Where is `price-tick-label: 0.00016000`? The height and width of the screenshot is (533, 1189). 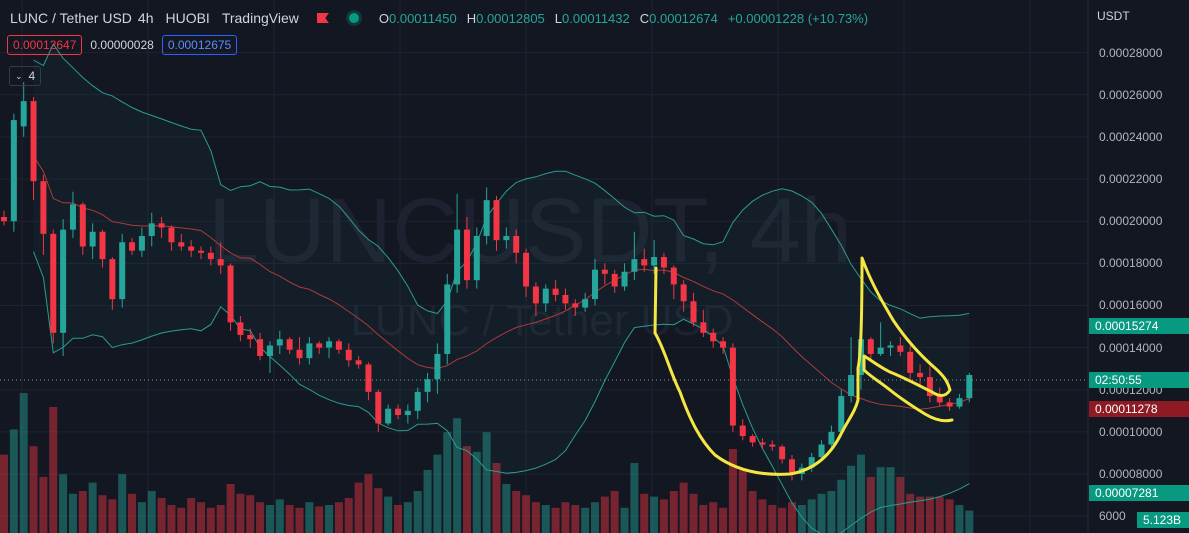
price-tick-label: 0.00016000 is located at coordinates (1131, 305).